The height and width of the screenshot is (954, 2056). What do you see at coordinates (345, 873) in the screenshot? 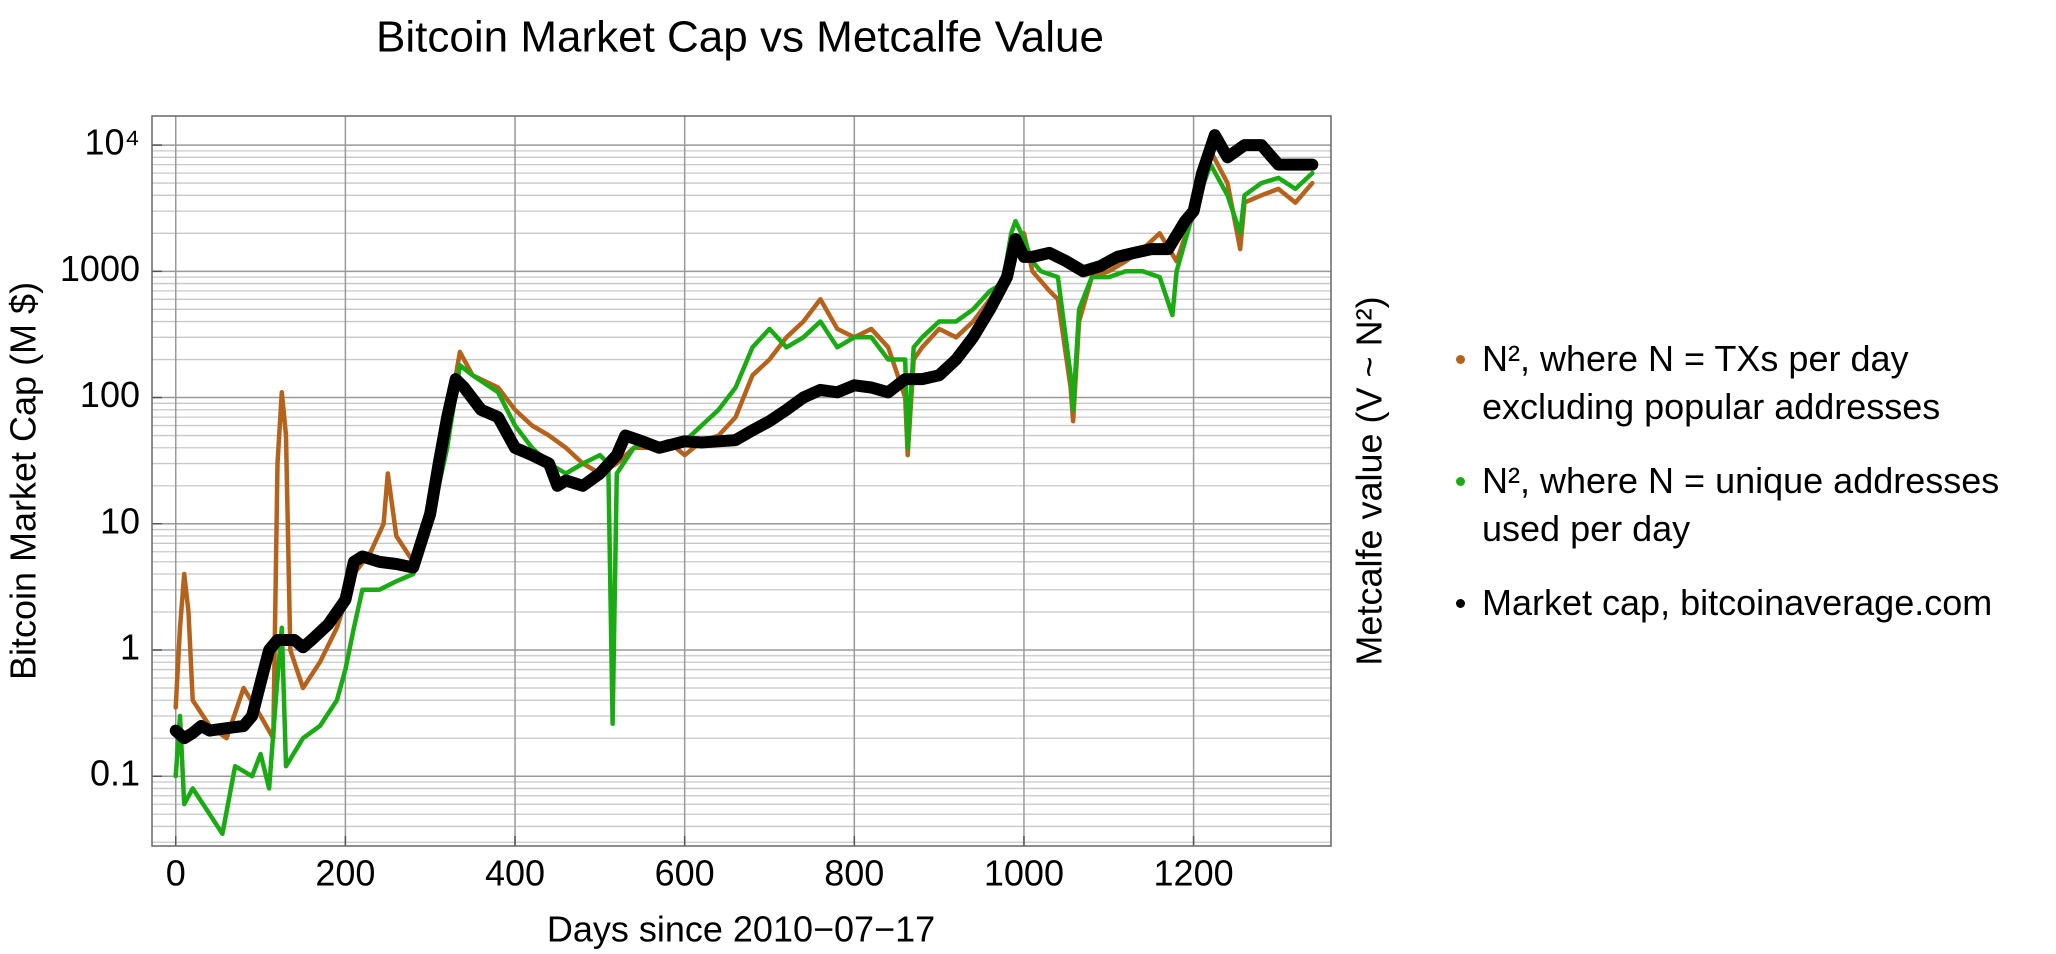
I see `x-tick-label: 200` at bounding box center [345, 873].